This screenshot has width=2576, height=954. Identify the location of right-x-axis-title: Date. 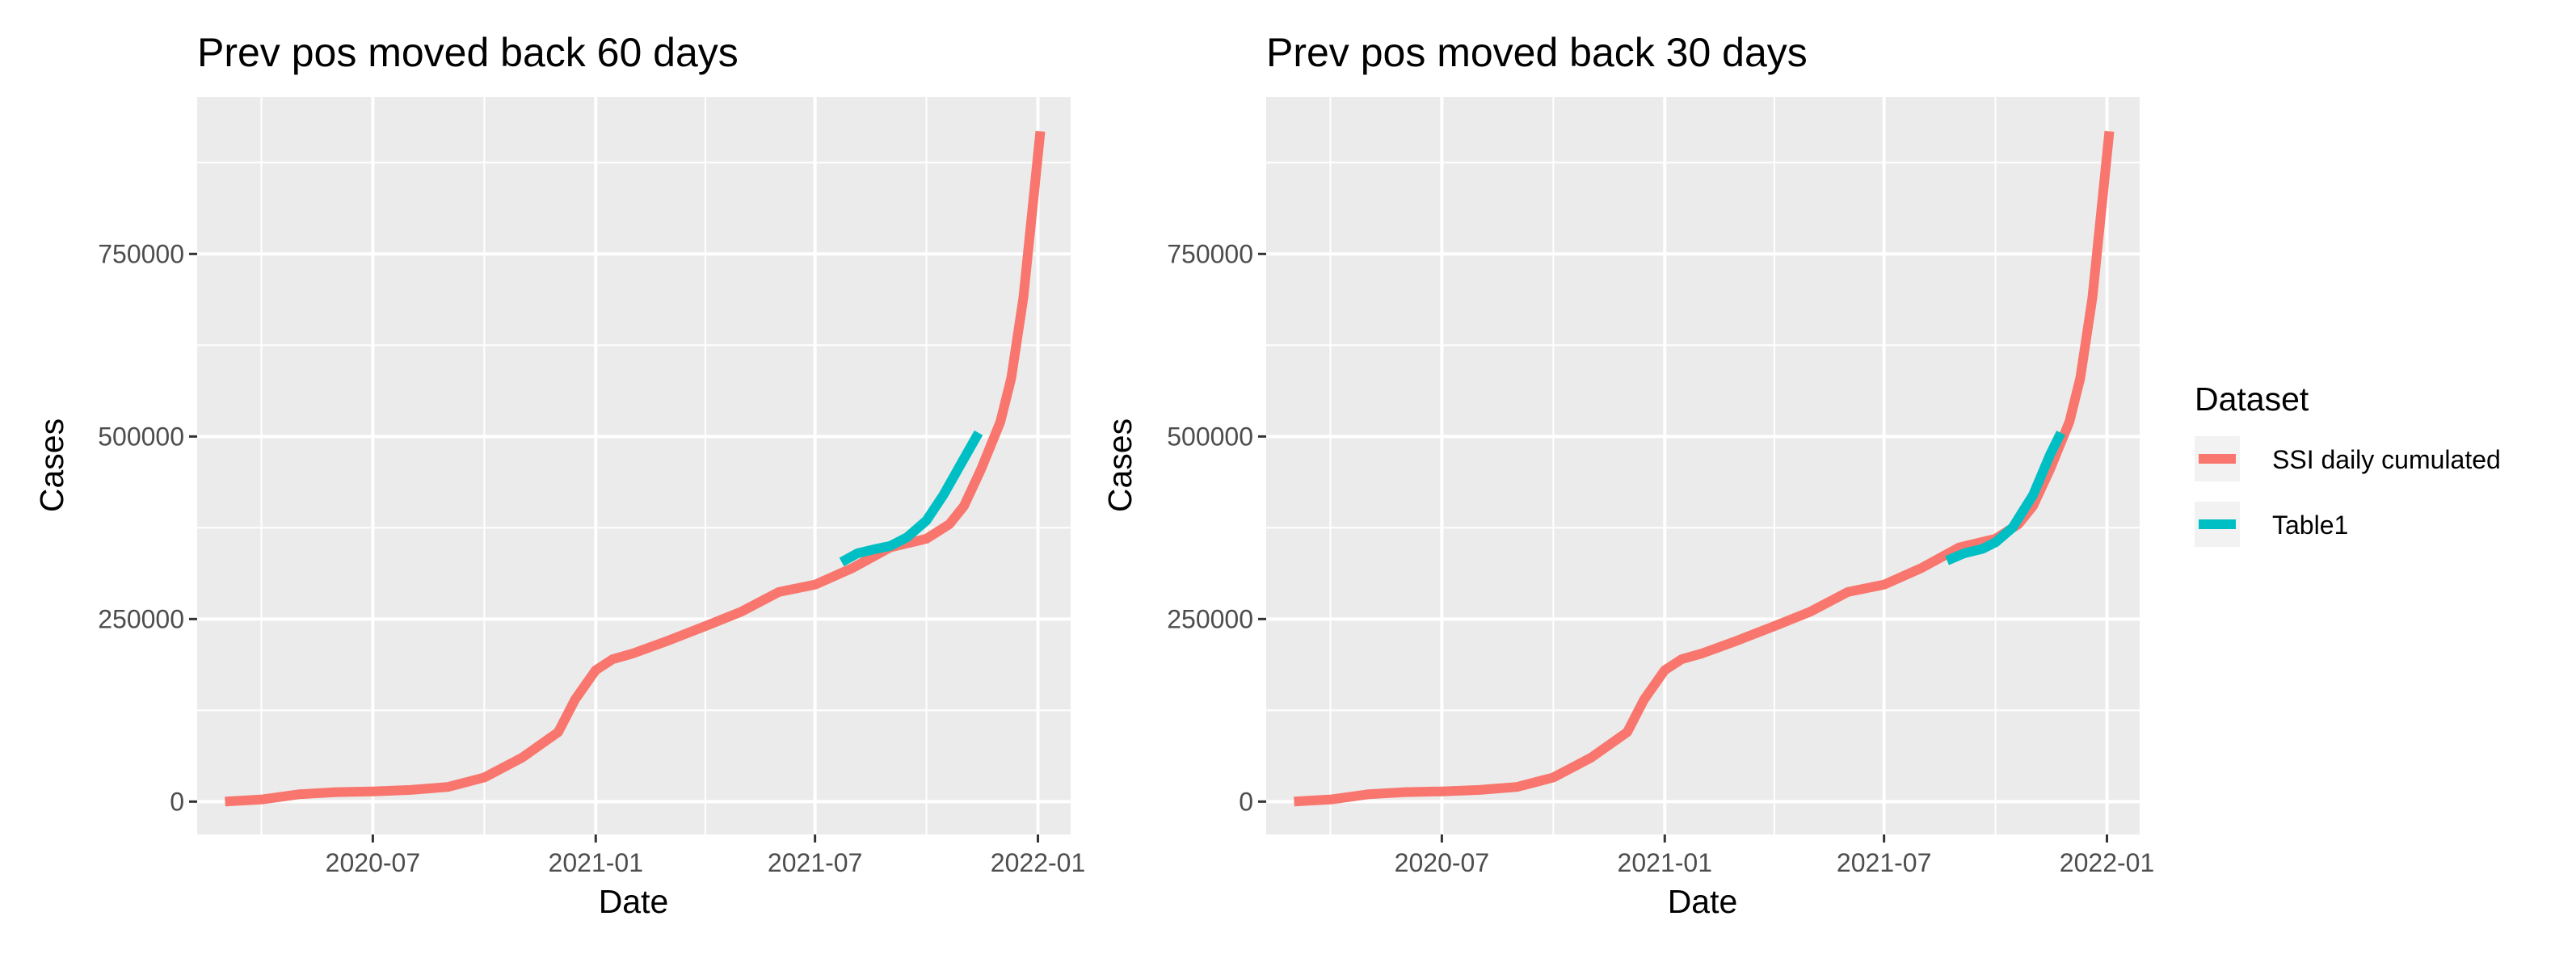
(1703, 901).